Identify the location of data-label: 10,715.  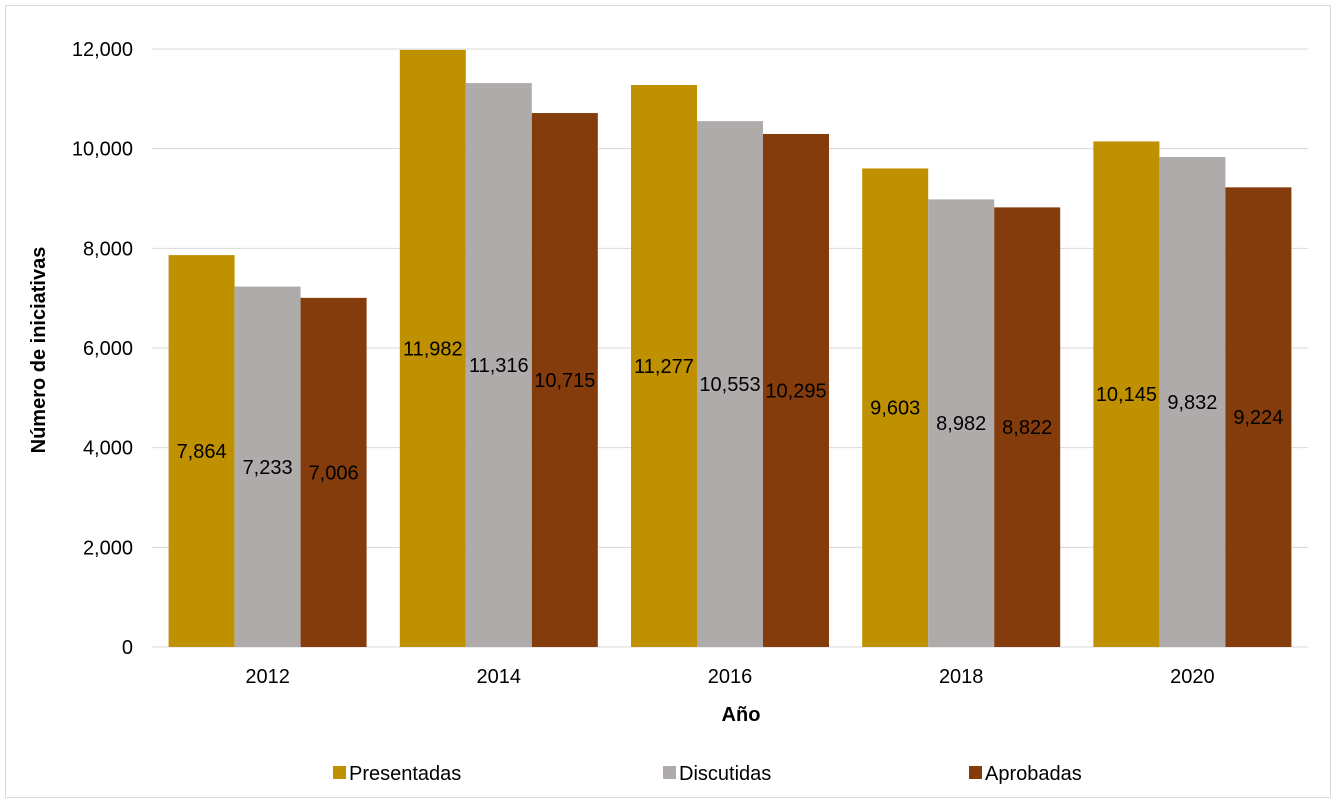
(564, 381).